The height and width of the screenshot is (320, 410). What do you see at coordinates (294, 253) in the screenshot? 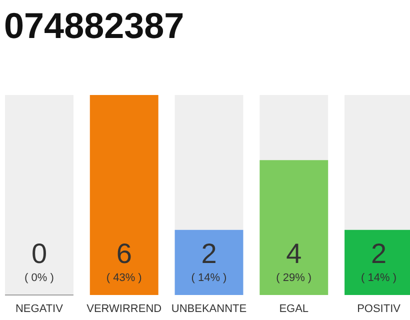
I see `annotation: 4` at bounding box center [294, 253].